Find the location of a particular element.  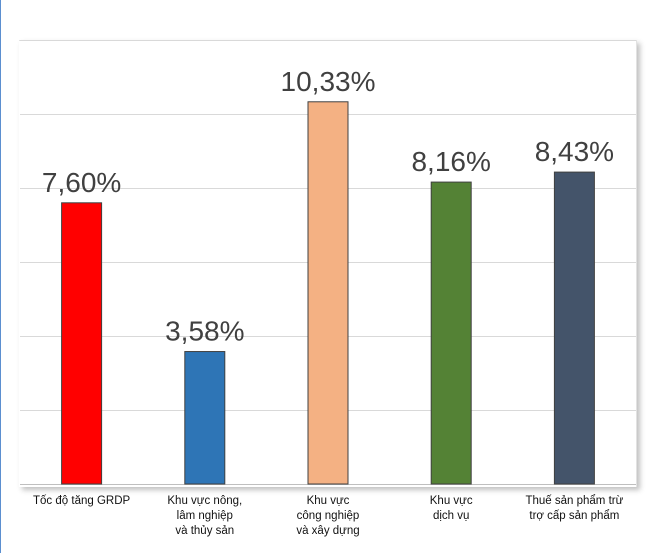

window-edge is located at coordinates (0, 276).